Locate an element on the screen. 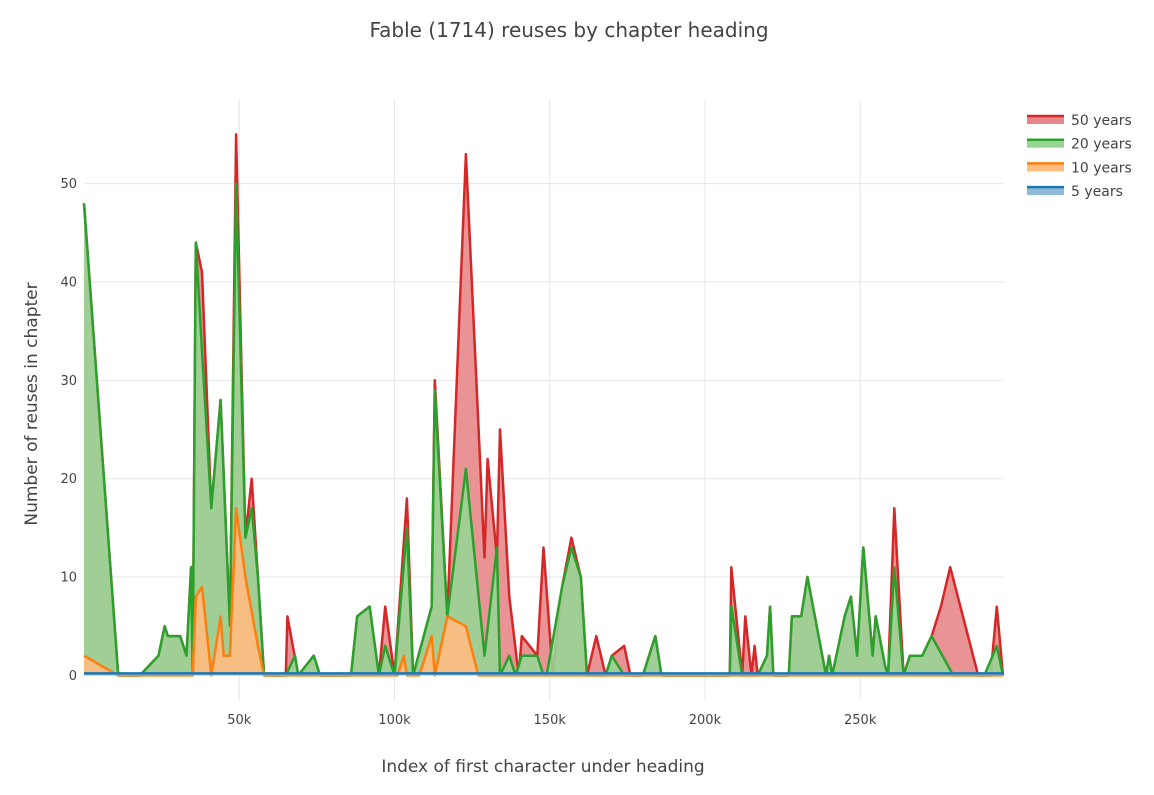  legend-item-3: 5 years is located at coordinates (1075, 192).